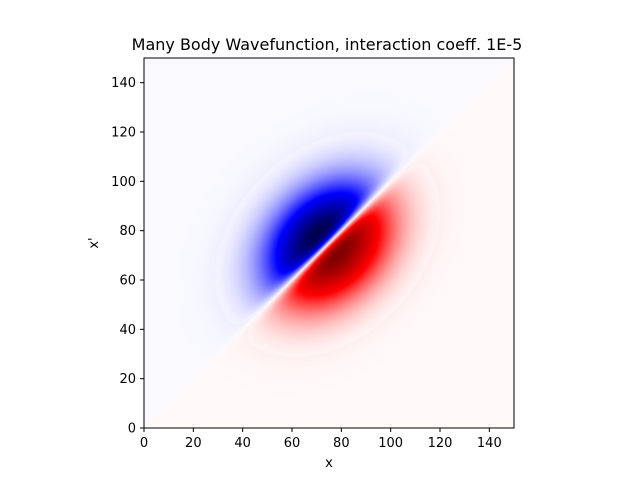 The height and width of the screenshot is (480, 640). Describe the element at coordinates (440, 443) in the screenshot. I see `x-tick-label: 120` at that location.